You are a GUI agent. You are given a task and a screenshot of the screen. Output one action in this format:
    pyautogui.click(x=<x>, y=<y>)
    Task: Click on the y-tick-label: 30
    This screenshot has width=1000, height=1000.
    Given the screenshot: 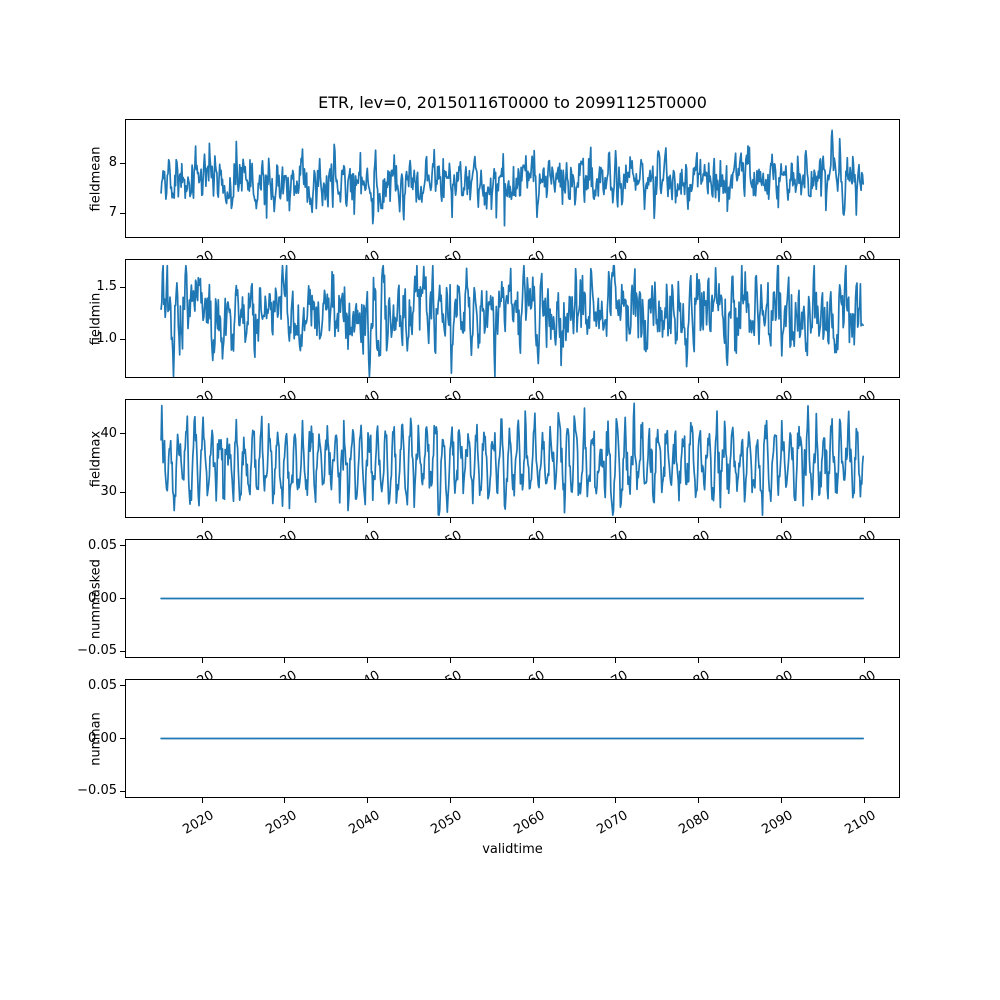 What is the action you would take?
    pyautogui.click(x=108, y=492)
    